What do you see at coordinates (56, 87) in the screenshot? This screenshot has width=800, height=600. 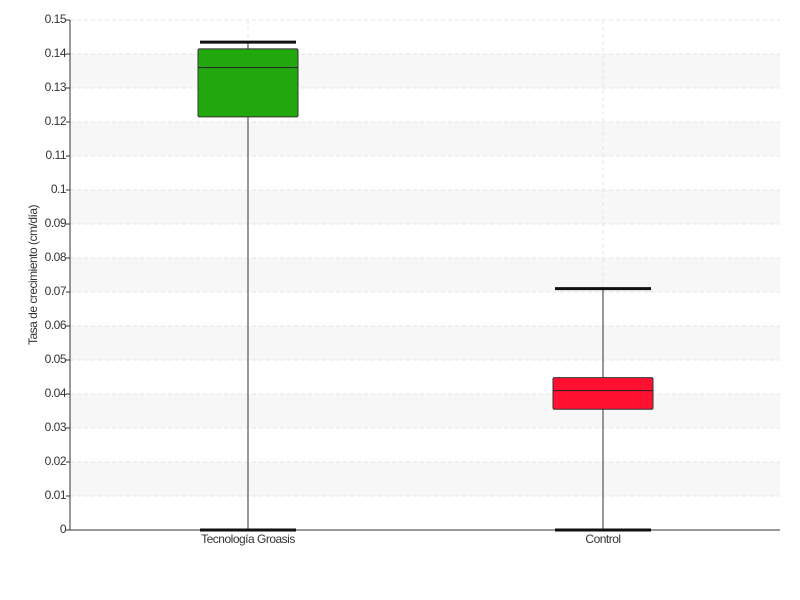 I see `y-tick-label: 0.13` at bounding box center [56, 87].